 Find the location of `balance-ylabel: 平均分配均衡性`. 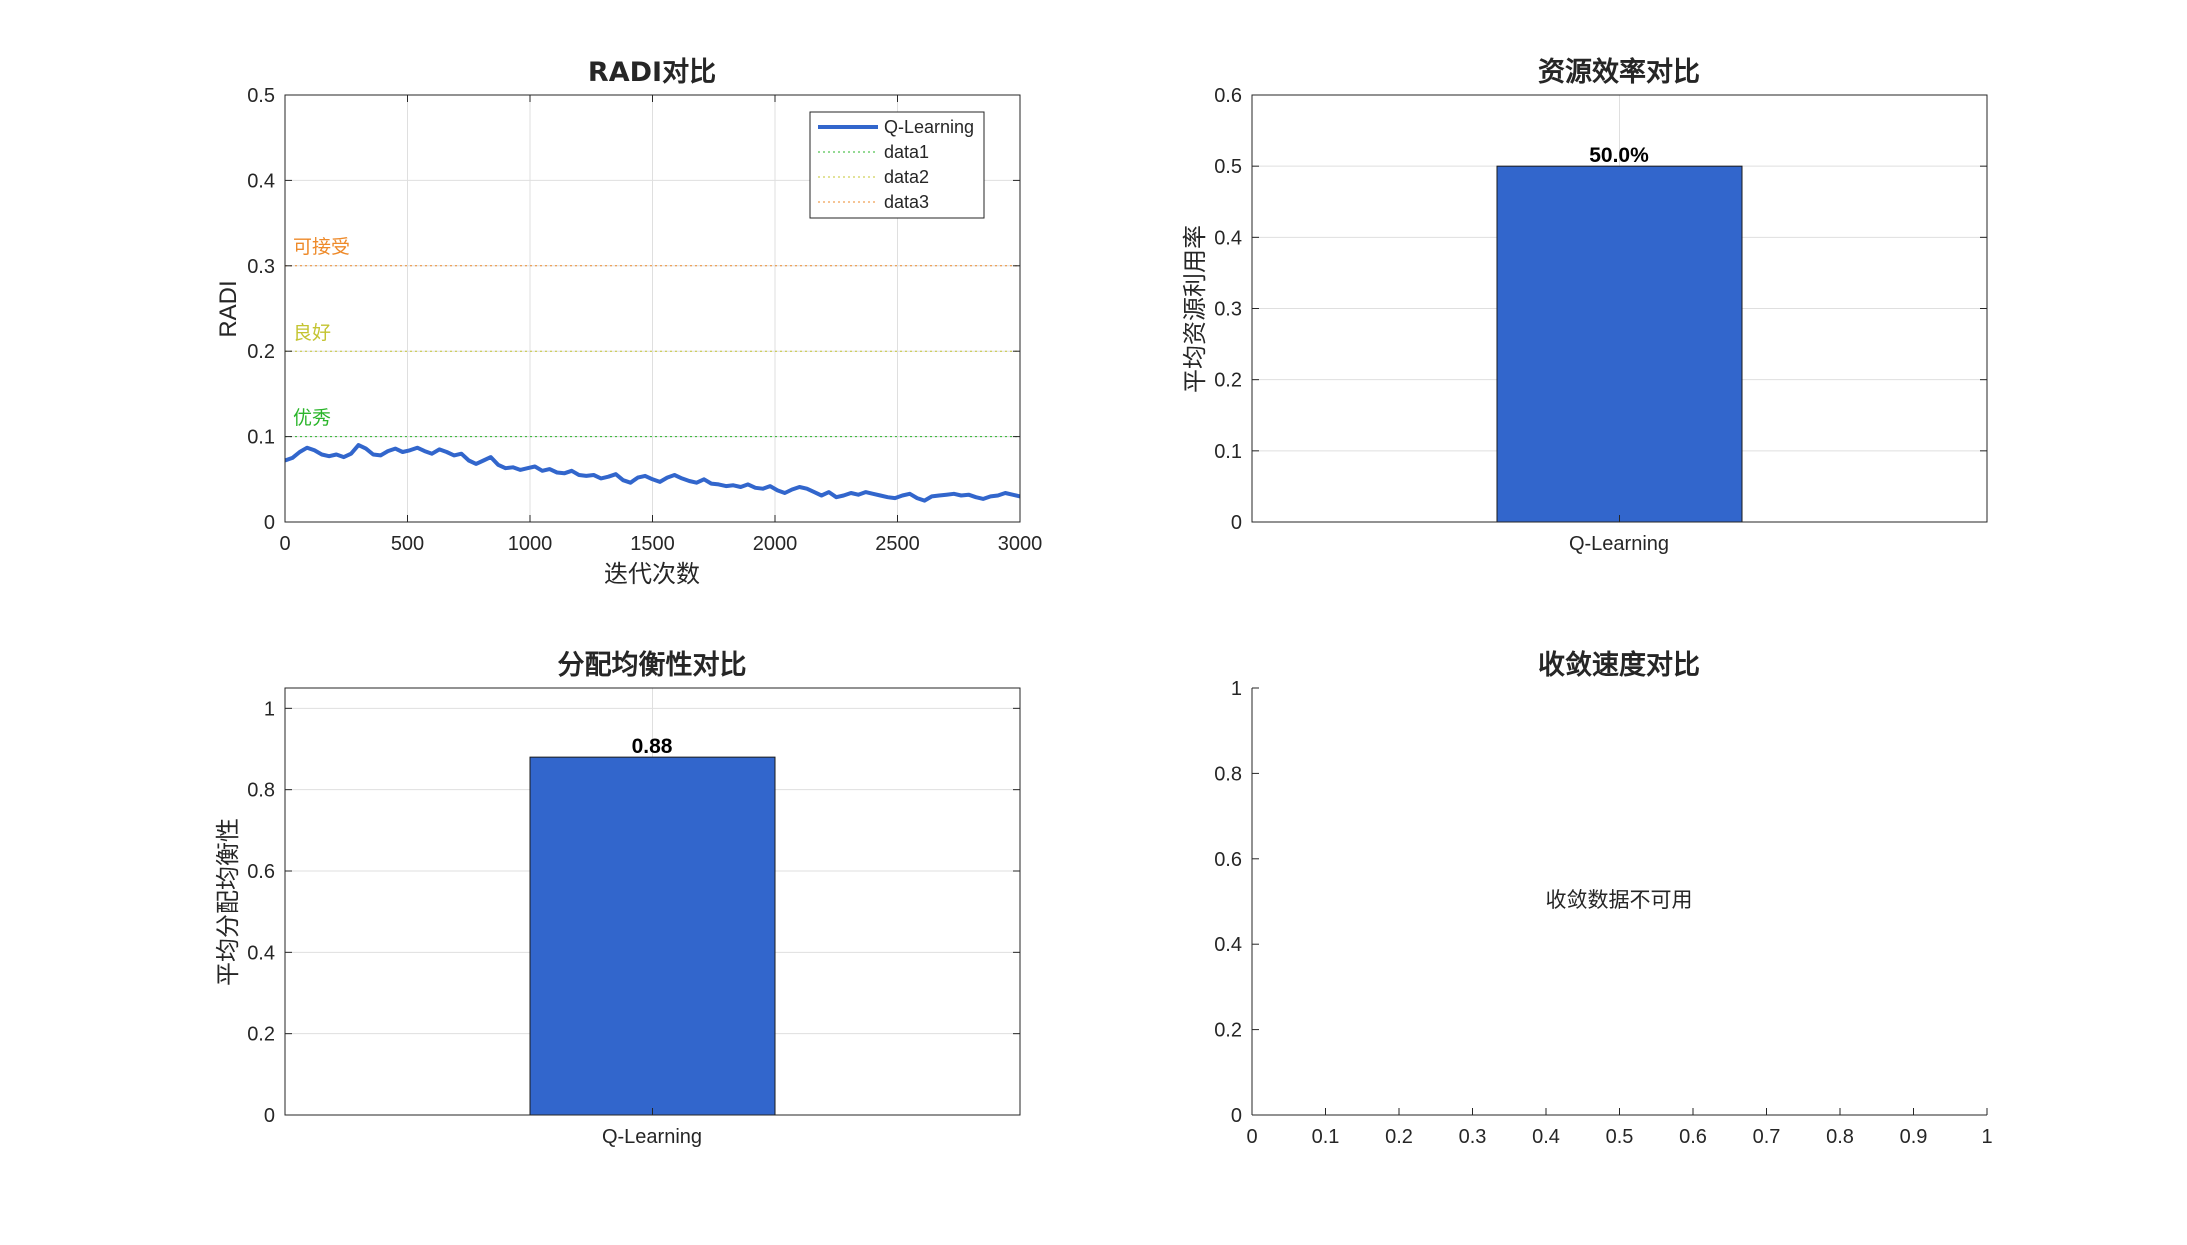

balance-ylabel: 平均分配均衡性 is located at coordinates (228, 902).